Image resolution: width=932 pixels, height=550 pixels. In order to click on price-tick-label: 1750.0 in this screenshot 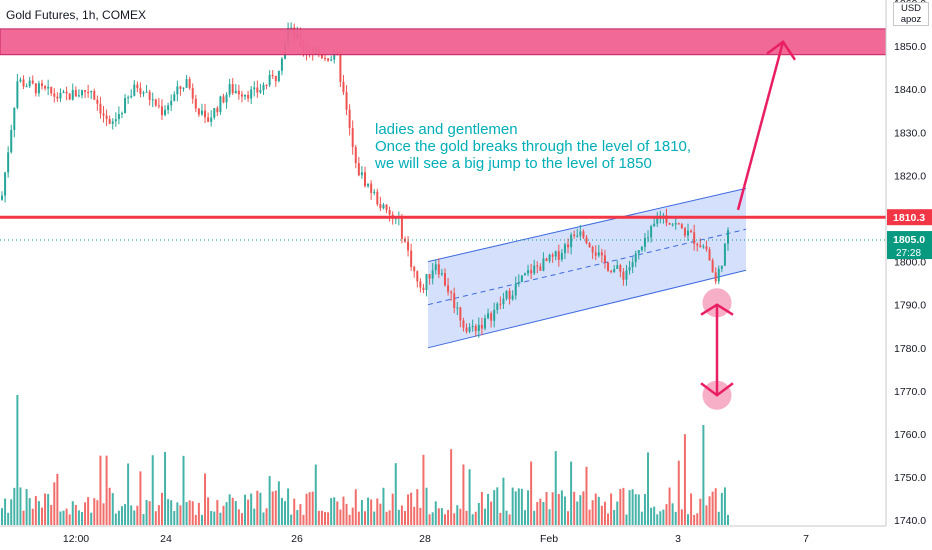, I will do `click(910, 478)`.